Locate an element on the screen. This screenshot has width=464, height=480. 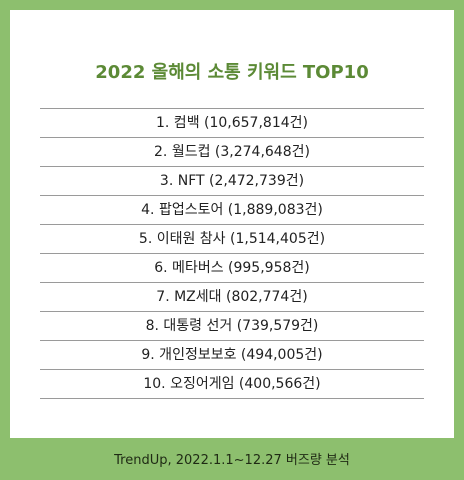
brand-logo: KPRA 한국PR협회 is located at coordinates (428, 20).